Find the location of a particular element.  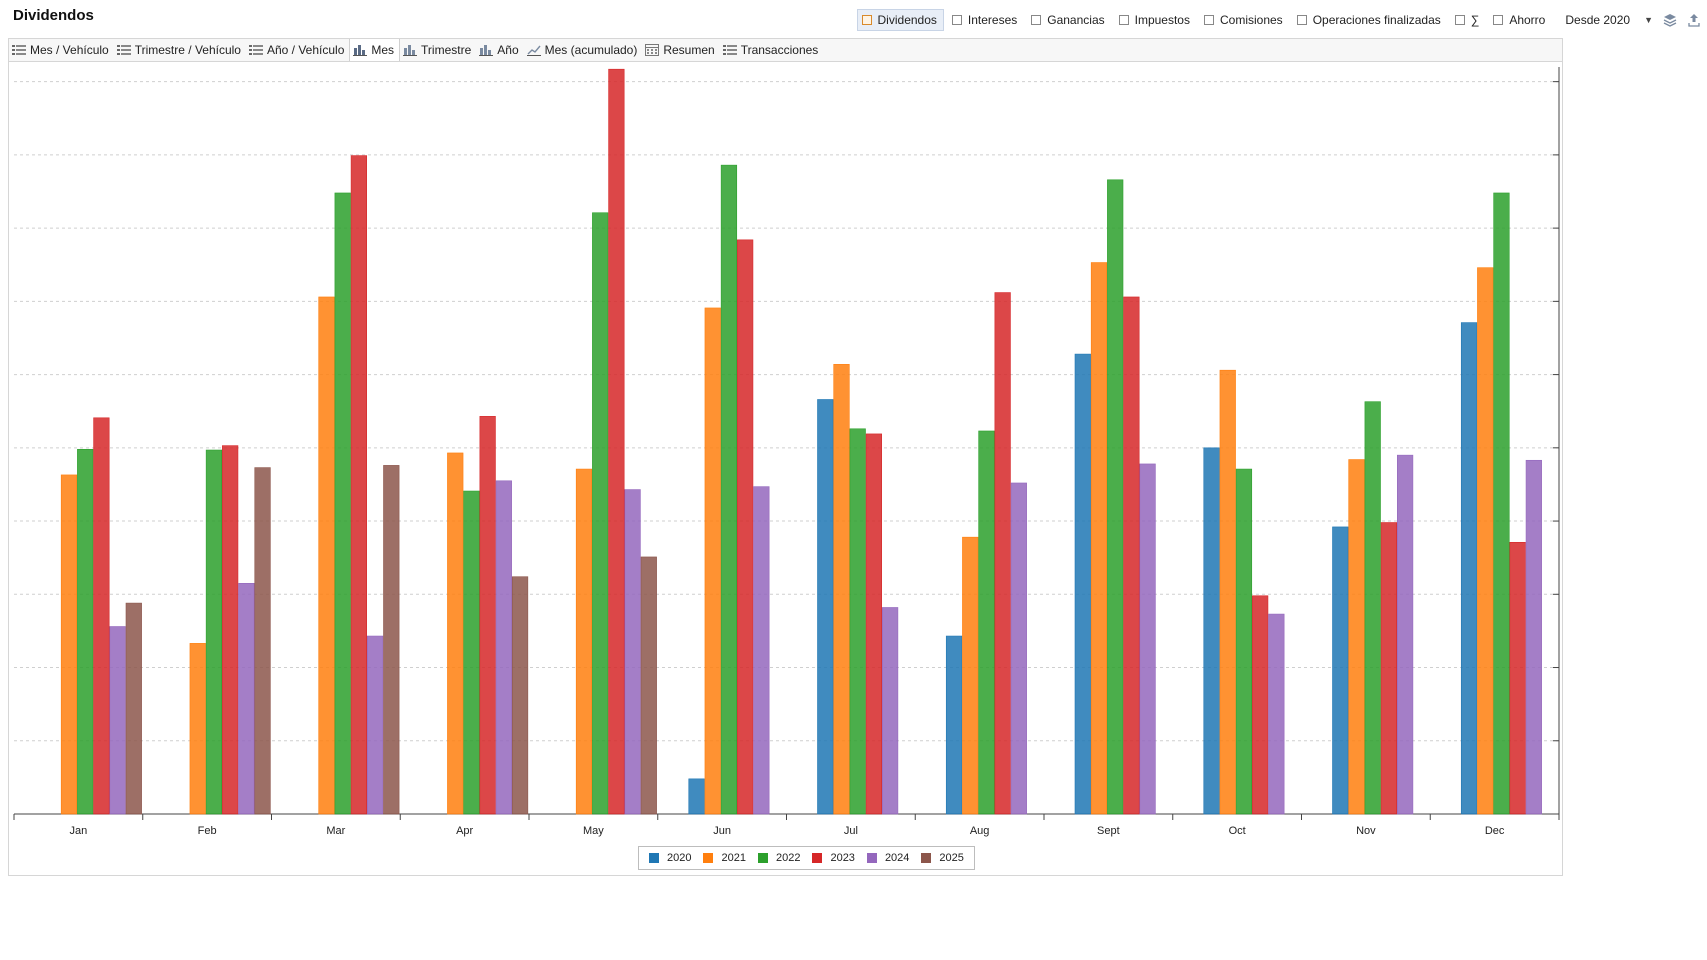

tab-label: Transacciones is located at coordinates (779, 50).